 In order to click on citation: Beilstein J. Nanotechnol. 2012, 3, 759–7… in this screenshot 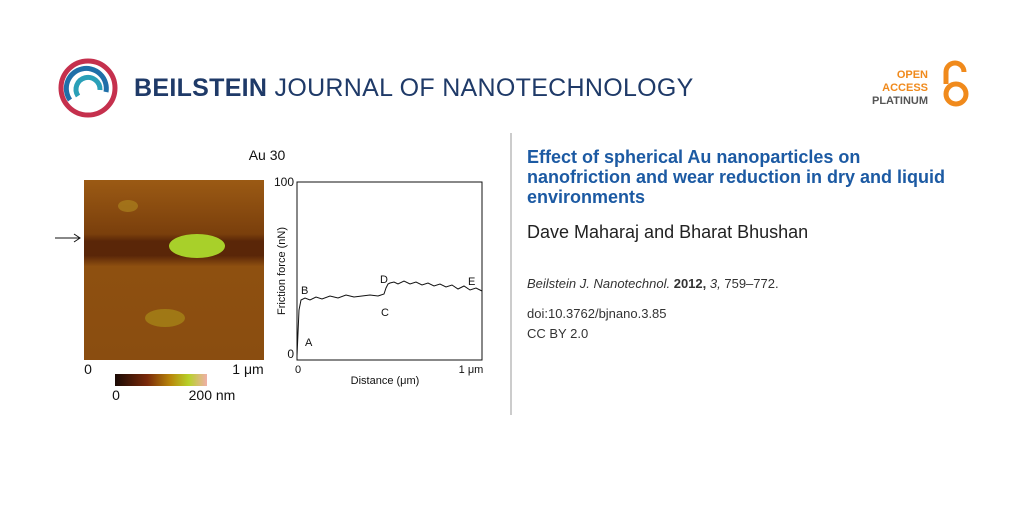, I will do `click(653, 283)`.